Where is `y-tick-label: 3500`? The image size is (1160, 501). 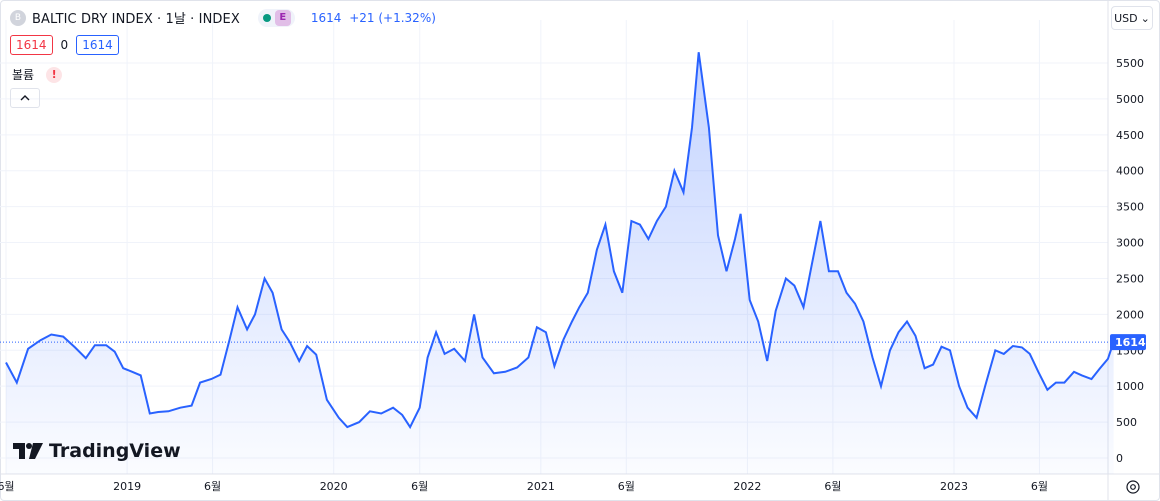
y-tick-label: 3500 is located at coordinates (1130, 207).